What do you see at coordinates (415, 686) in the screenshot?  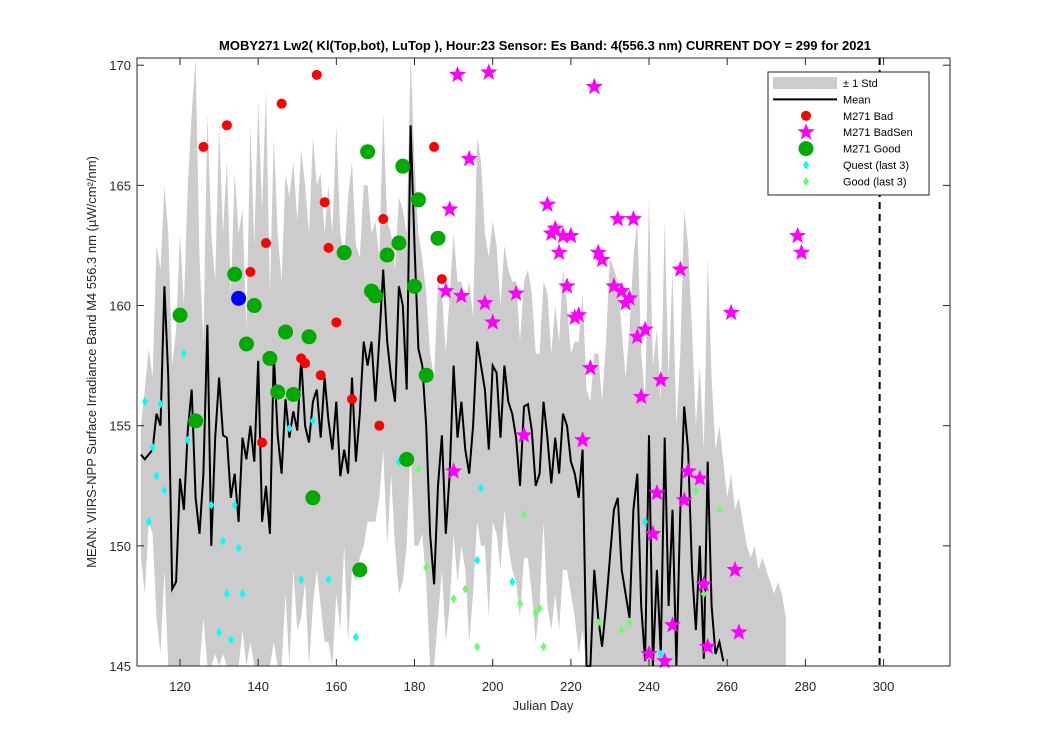 I see `x-tick-label: 180` at bounding box center [415, 686].